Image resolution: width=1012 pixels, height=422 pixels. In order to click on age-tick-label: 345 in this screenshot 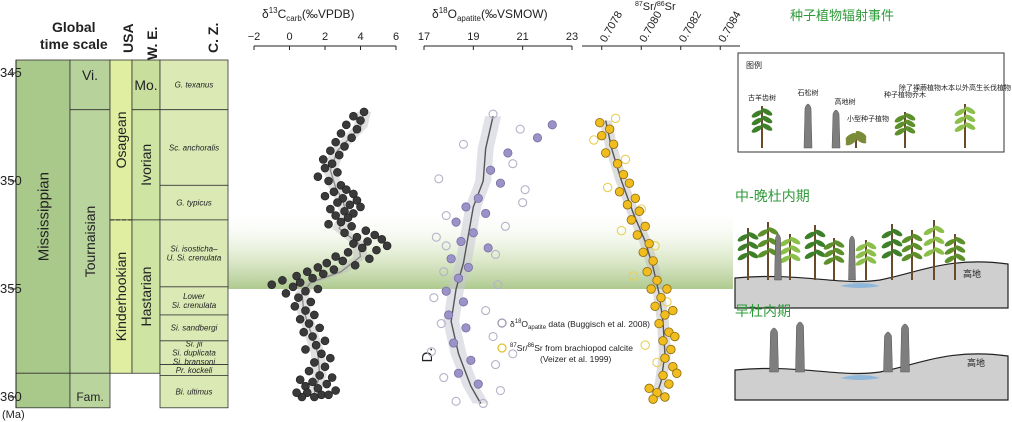, I will do `click(11, 72)`.